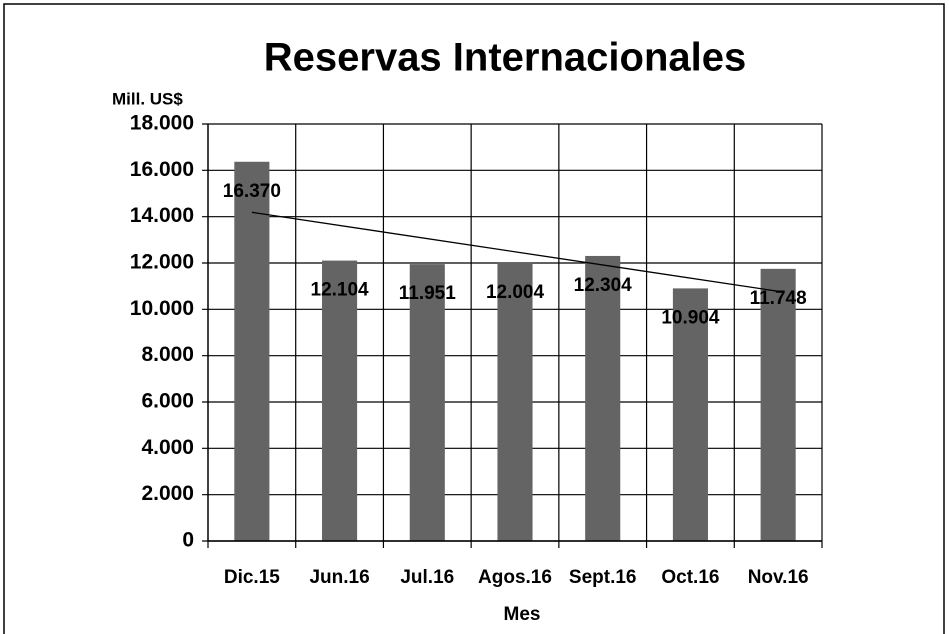 The image size is (949, 634). I want to click on y-tick-label: 6.000, so click(167, 401).